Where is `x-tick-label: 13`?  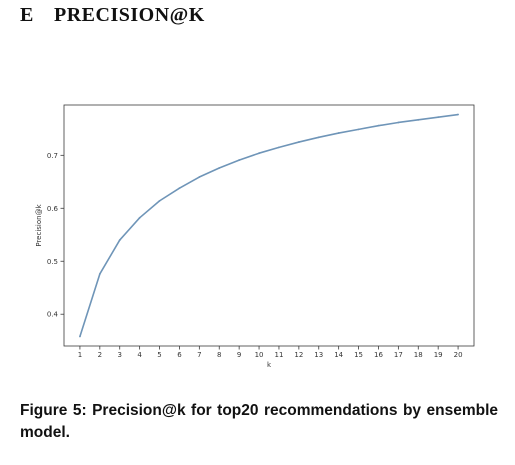
x-tick-label: 13 is located at coordinates (318, 355).